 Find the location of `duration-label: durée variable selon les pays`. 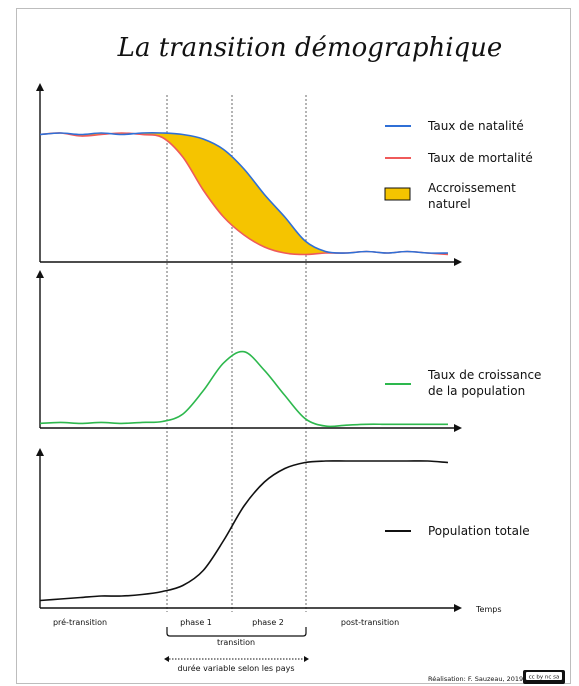

duration-label: durée variable selon les pays is located at coordinates (235, 668).